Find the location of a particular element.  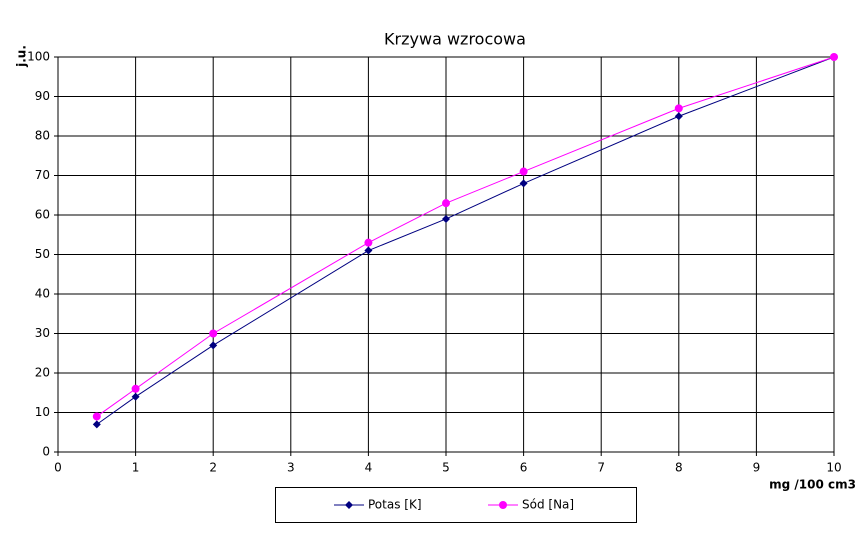

chart-title: Krzywa wzrocowa is located at coordinates (455, 39).